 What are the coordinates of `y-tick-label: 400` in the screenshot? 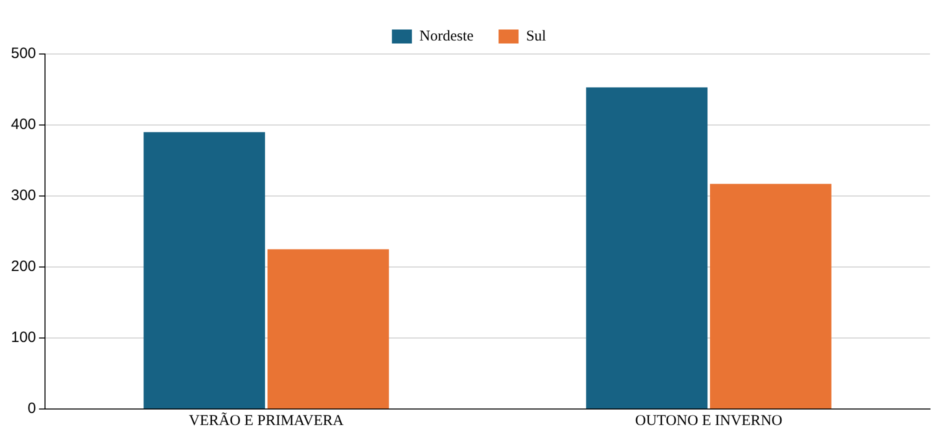 It's located at (23, 125).